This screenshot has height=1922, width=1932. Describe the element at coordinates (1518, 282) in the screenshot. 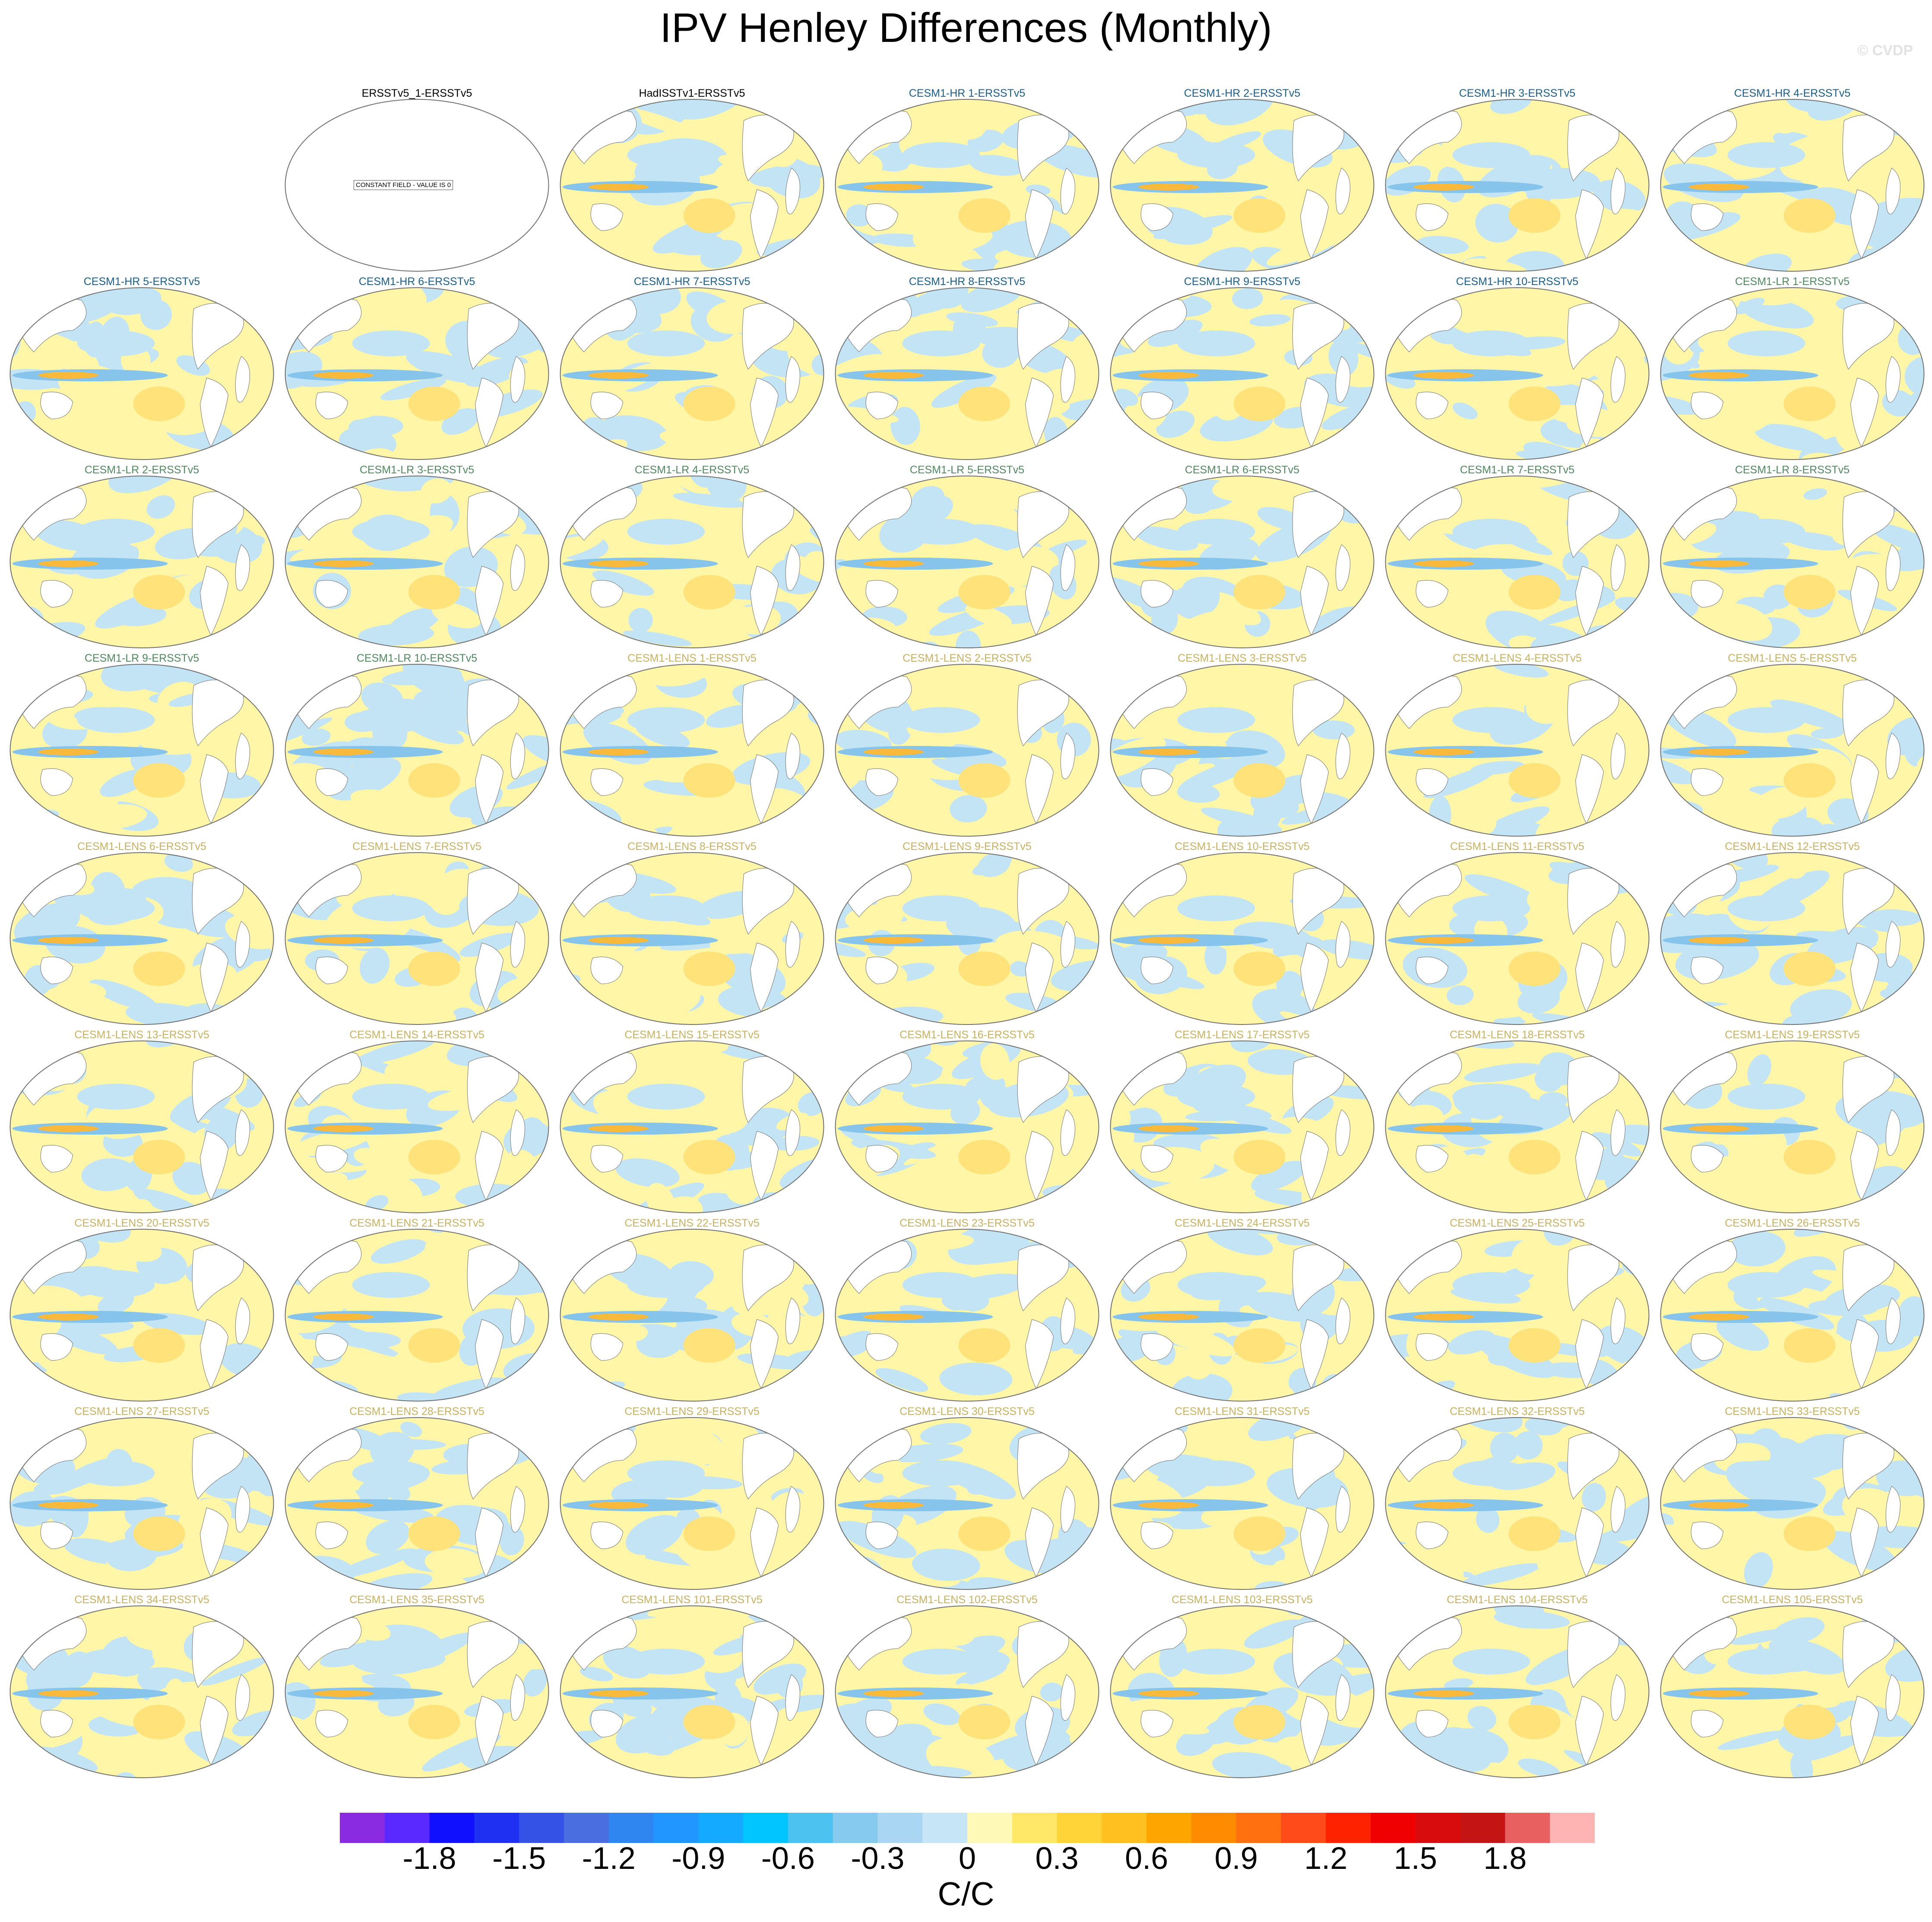

I see `panel-label: CESM1-HR 10-ERSSTv5` at that location.